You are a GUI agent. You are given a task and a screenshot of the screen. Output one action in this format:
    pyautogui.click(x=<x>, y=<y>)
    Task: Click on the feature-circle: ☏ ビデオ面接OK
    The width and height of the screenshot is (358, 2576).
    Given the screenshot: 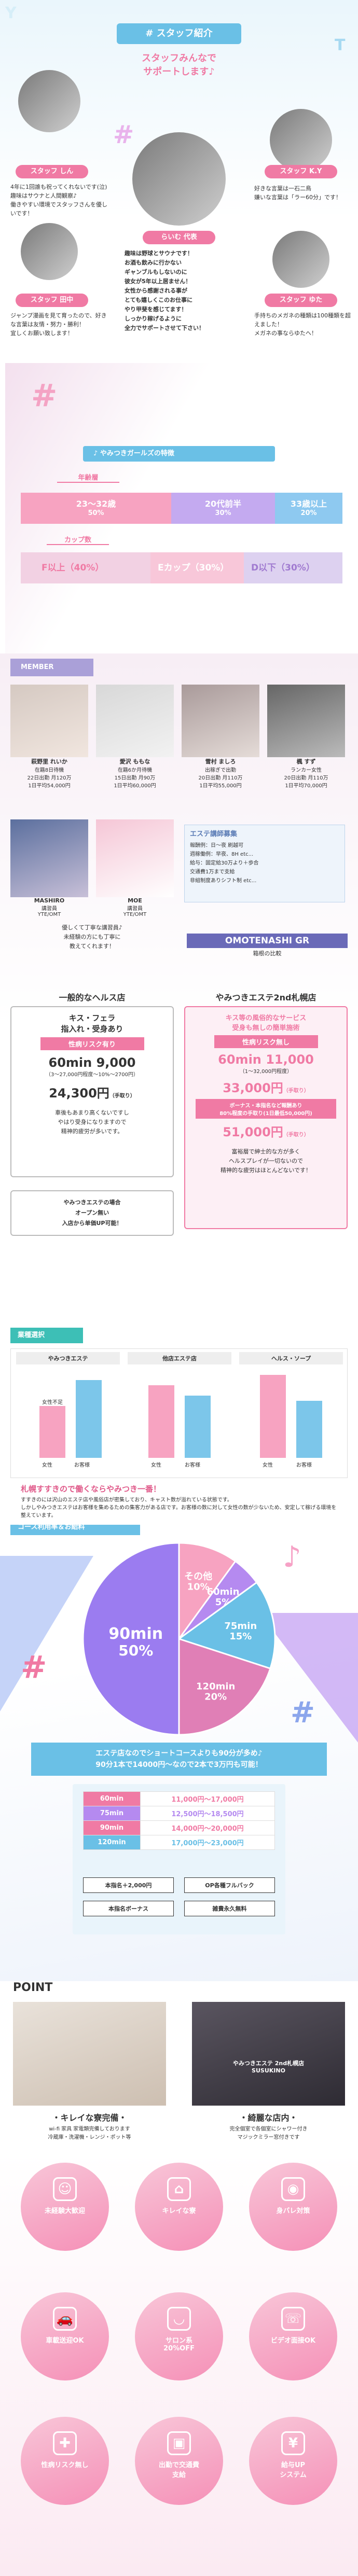 What is the action you would take?
    pyautogui.click(x=293, y=2336)
    